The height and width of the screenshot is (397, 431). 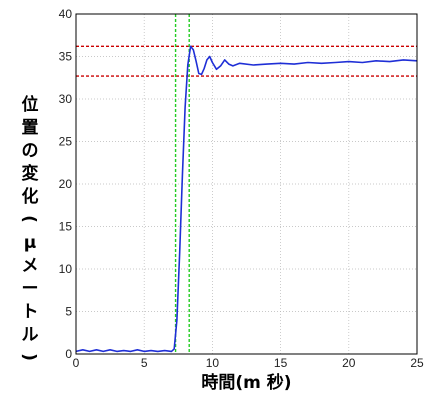 I want to click on y-axis-title-char: 化, so click(x=30, y=196).